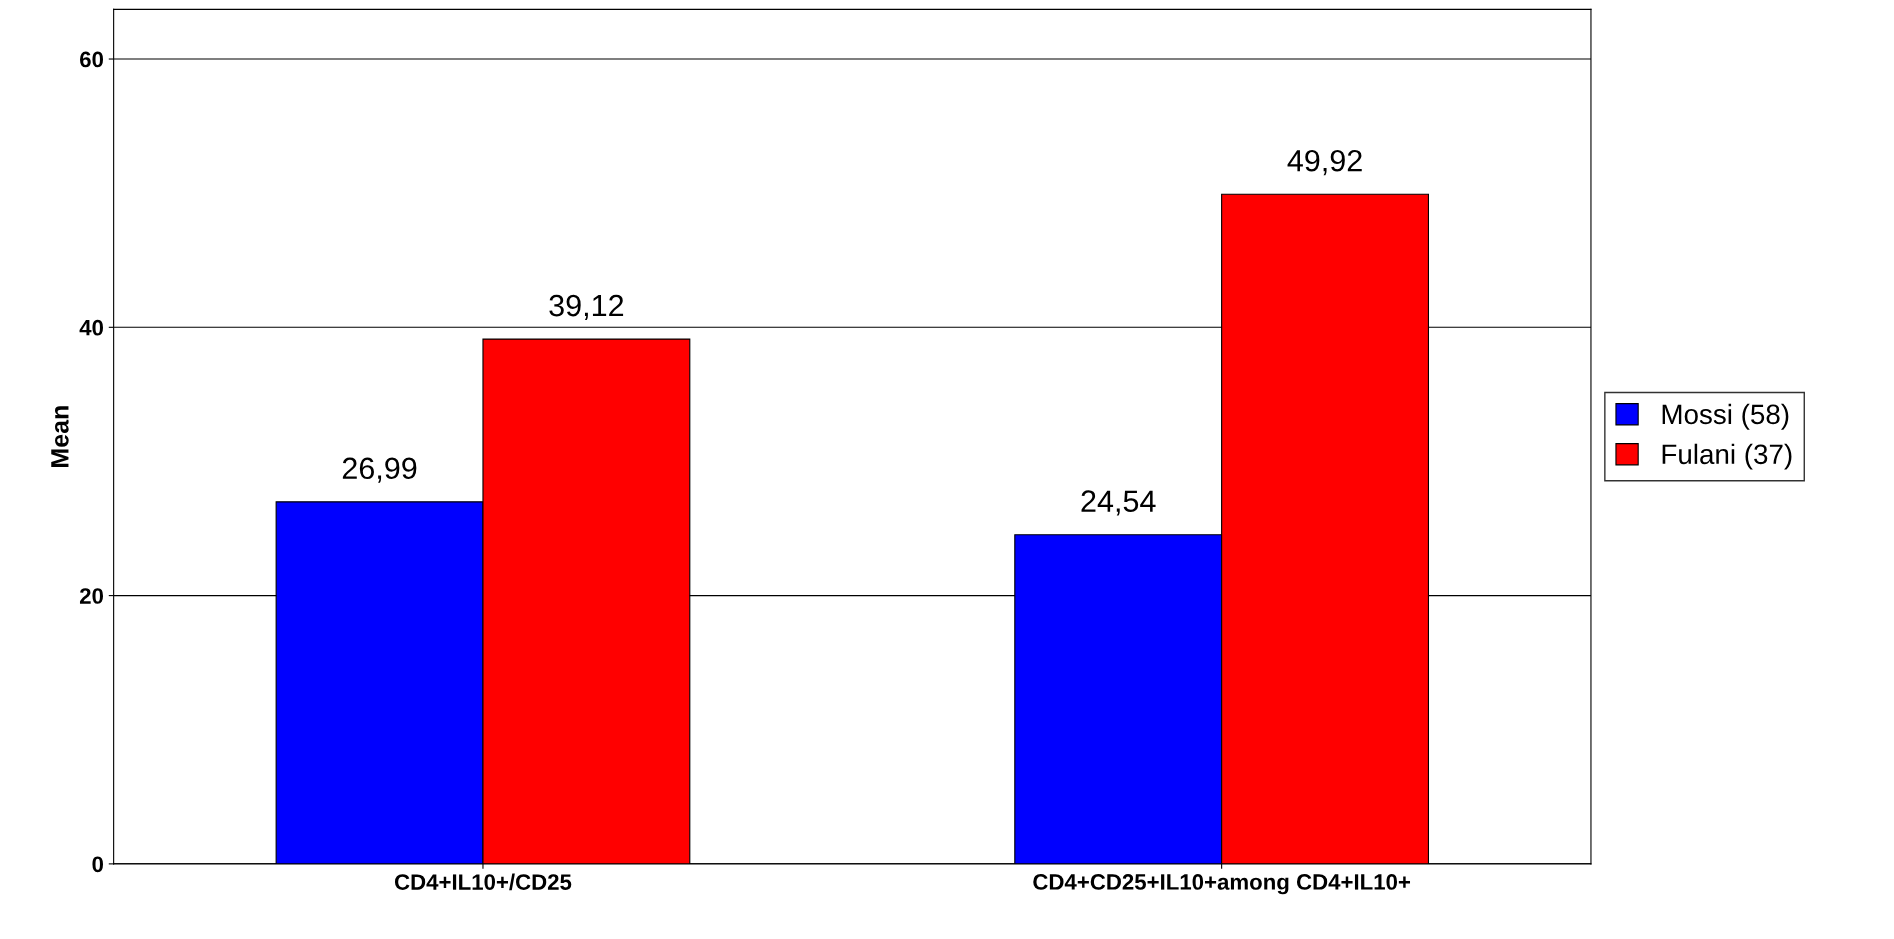  I want to click on x-tick-label: CD4+CD25+IL10+among CD4+IL10+, so click(1222, 884).